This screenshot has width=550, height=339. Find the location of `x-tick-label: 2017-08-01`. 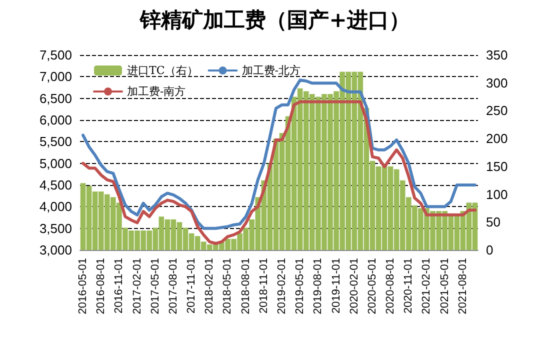

x-tick-label: 2017-08-01 is located at coordinates (173, 286).